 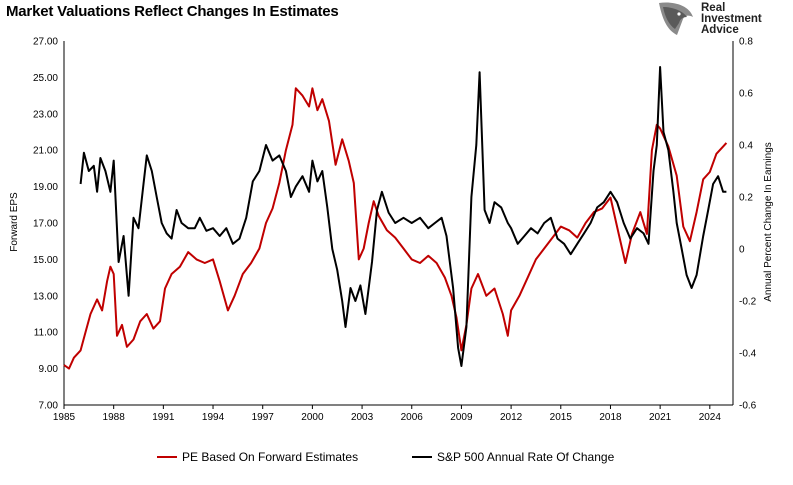 What do you see at coordinates (45, 78) in the screenshot?
I see `y-tick-left-label: 25.00` at bounding box center [45, 78].